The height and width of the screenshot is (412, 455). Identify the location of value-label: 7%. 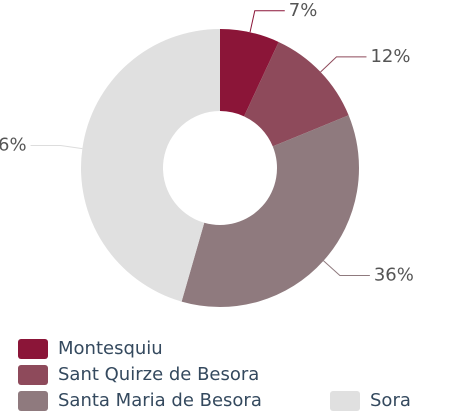
(303, 10).